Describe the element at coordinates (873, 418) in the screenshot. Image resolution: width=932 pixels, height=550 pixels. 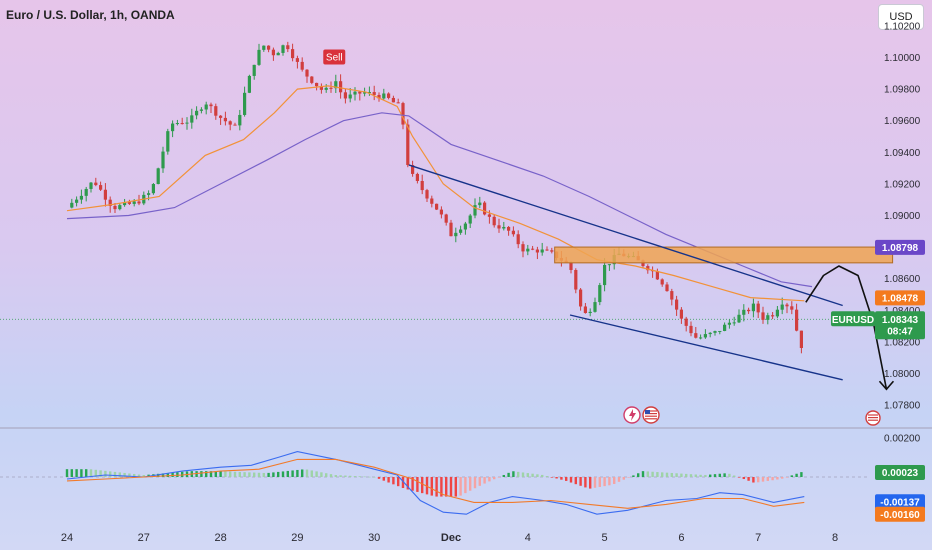
I see `us-flag-event-icon-right` at that location.